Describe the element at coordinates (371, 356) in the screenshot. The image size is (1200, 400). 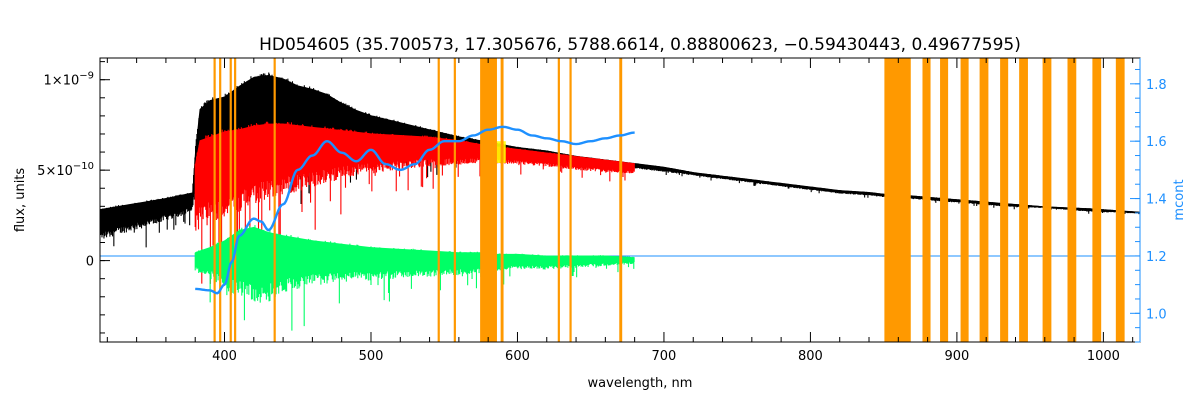
I see `x-tick-label-500: 500` at that location.